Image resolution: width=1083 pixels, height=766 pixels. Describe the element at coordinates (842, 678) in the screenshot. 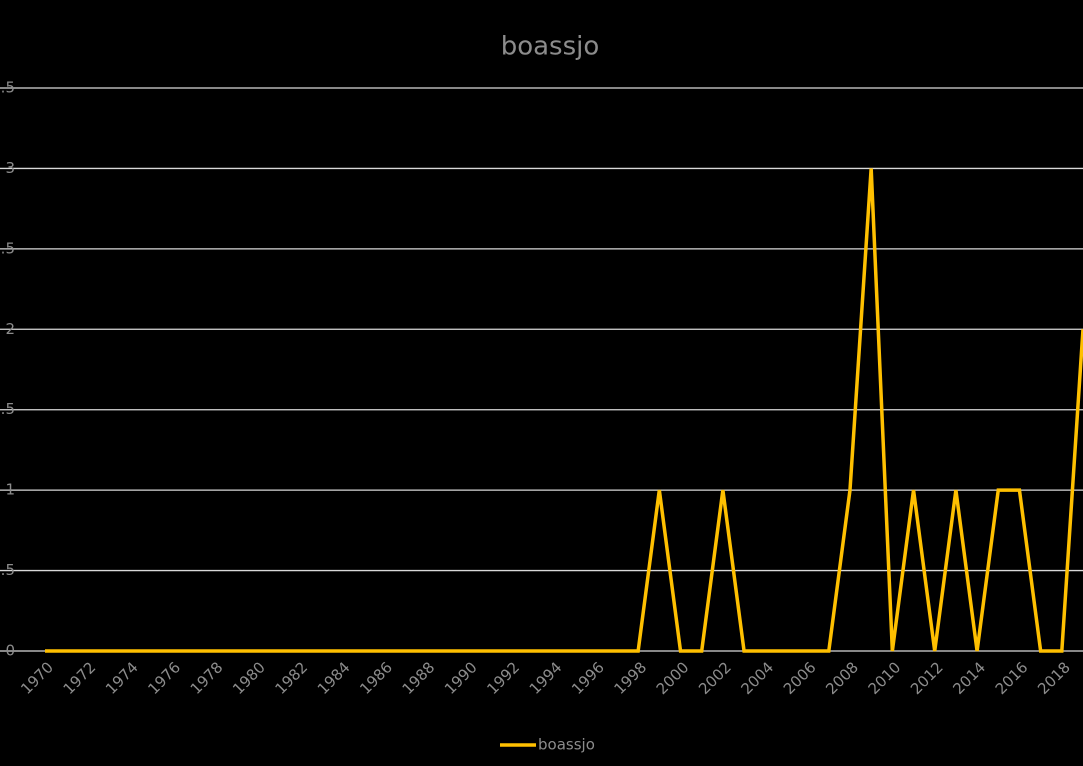

I see `x-tick-label: 2008` at that location.